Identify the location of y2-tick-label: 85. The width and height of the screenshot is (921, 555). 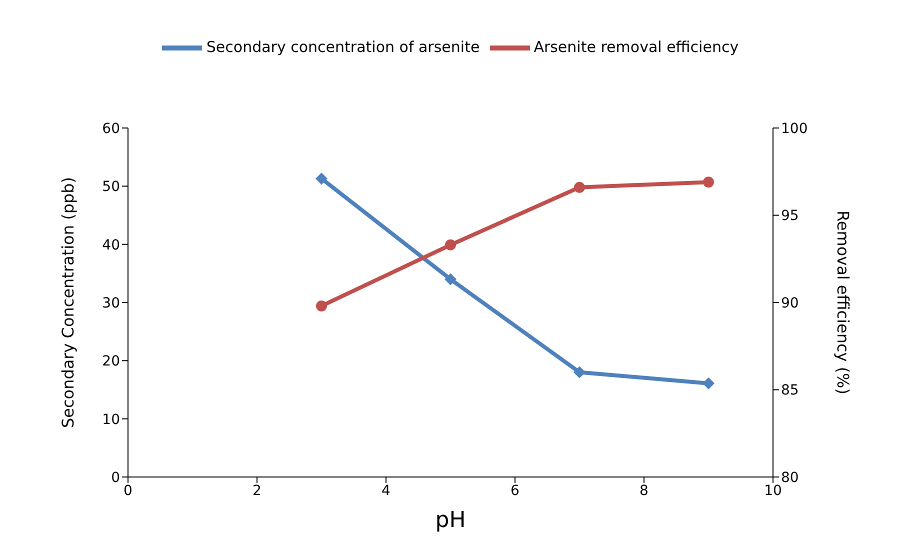
(790, 390).